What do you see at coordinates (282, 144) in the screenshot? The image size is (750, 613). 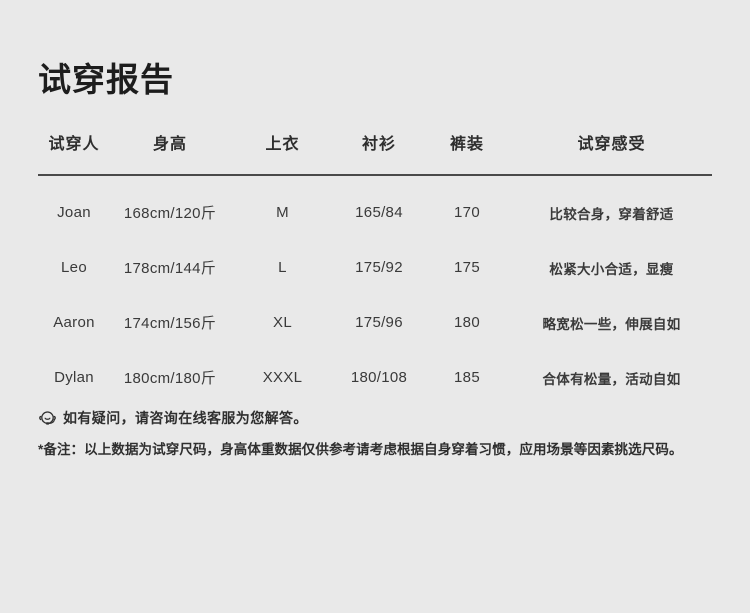 I see `column-header-top: 上衣` at bounding box center [282, 144].